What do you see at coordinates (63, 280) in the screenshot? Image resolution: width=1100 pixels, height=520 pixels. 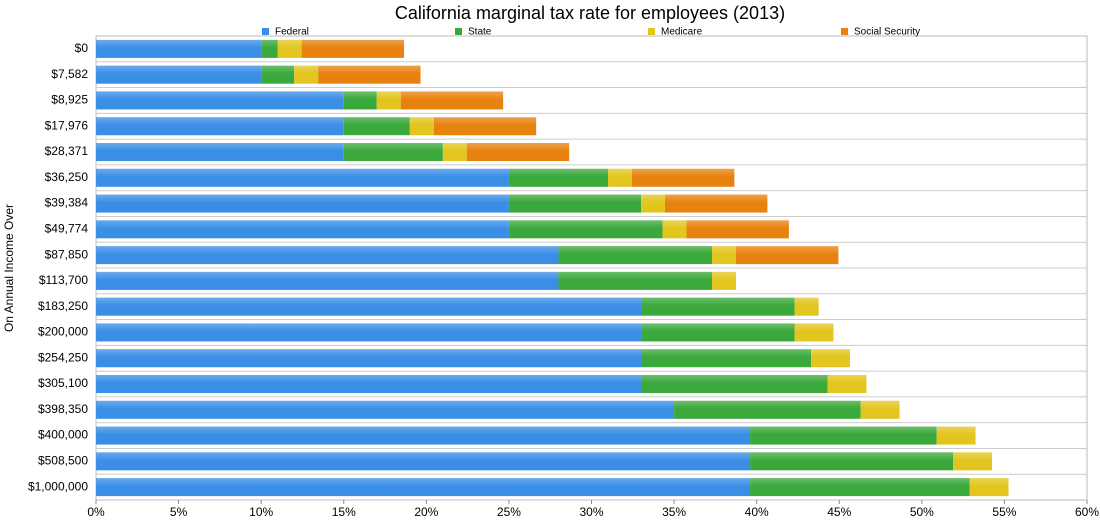 I see `y-tick-label: $113,700` at bounding box center [63, 280].